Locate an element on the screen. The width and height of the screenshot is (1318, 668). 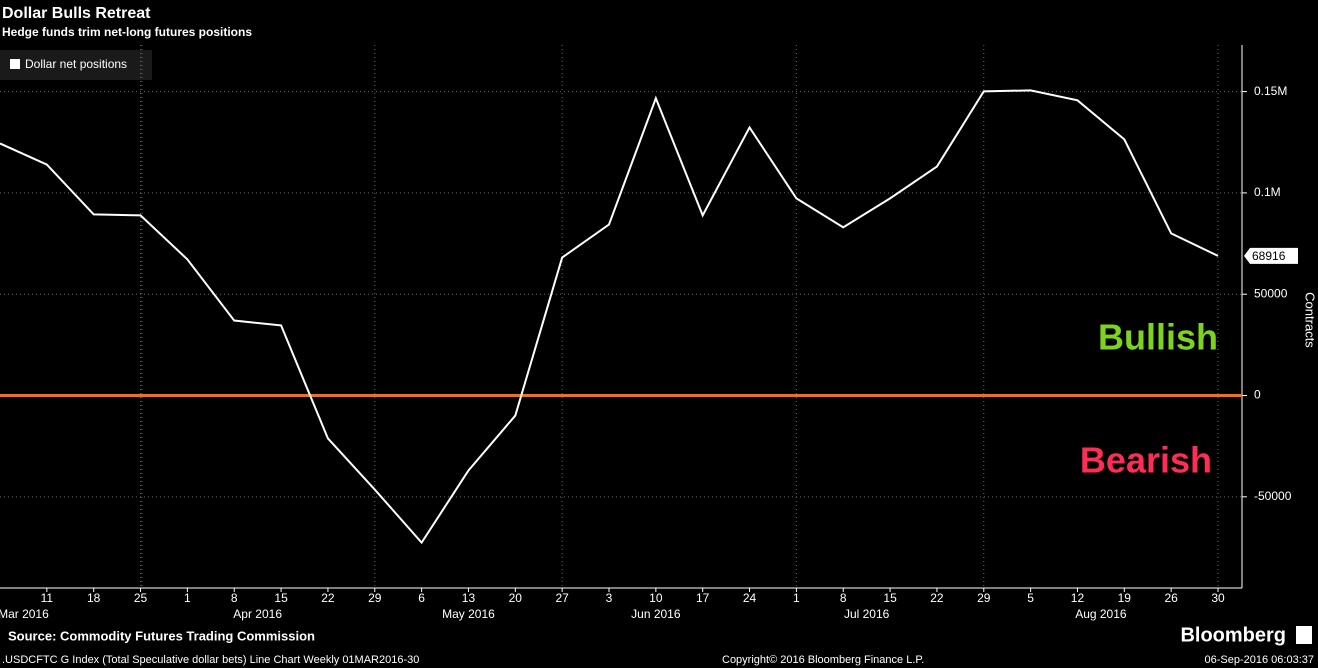
x-tick-label: 5 is located at coordinates (1030, 598).